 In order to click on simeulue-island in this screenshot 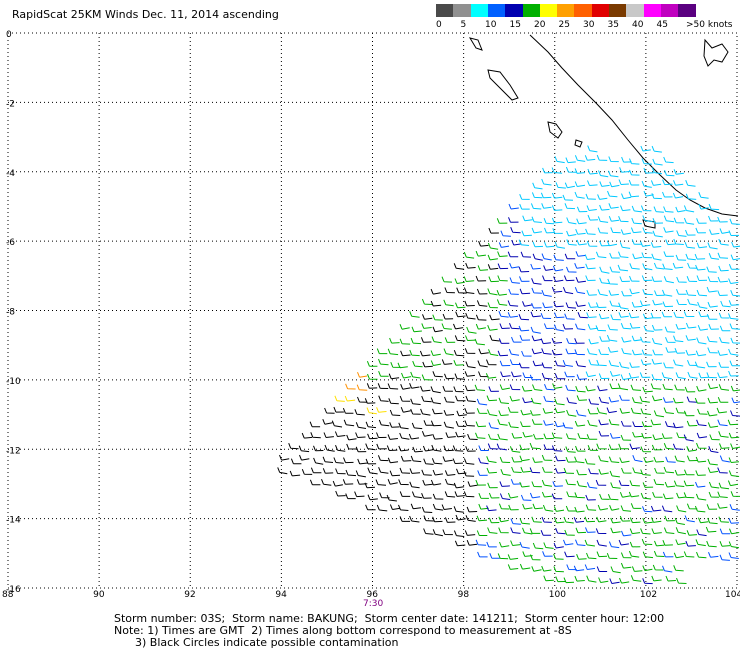, I will do `click(503, 85)`.